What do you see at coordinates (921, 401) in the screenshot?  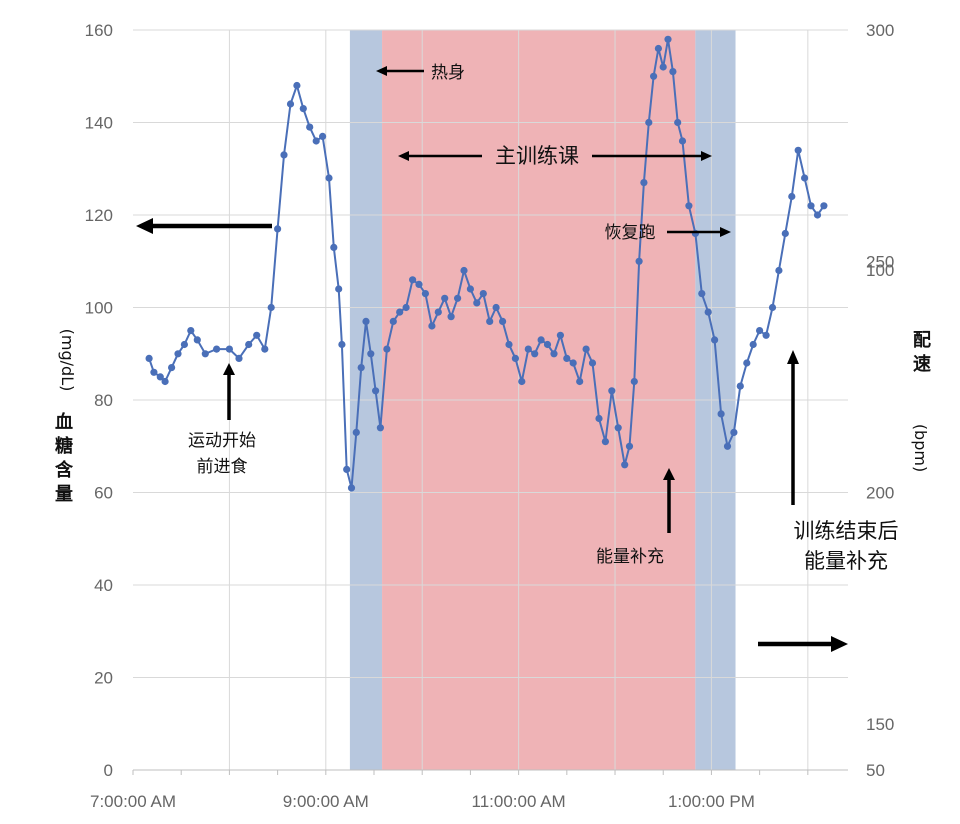 I see `right-axis-title: 配速 (bpm)` at bounding box center [921, 401].